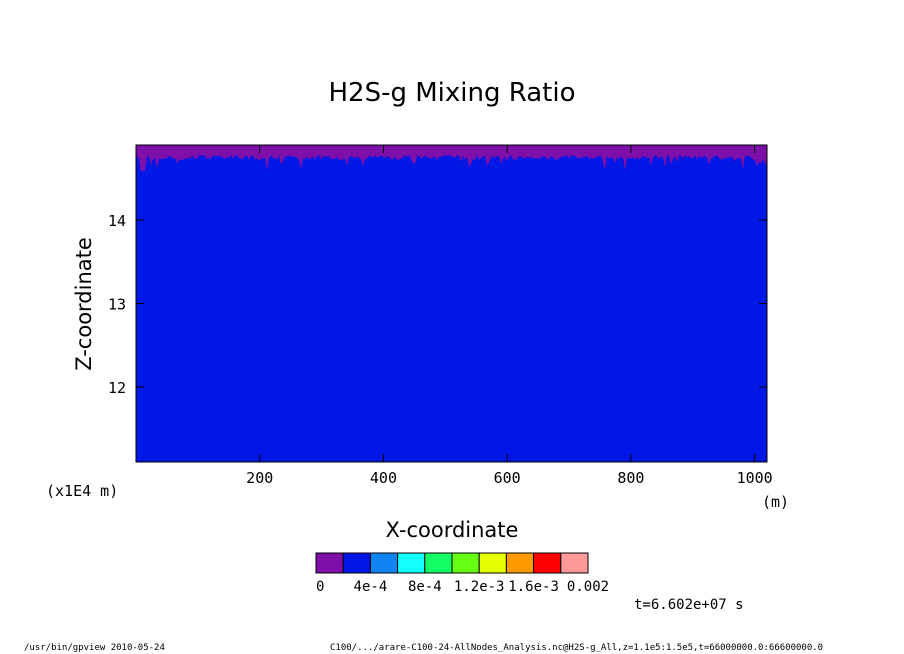 This screenshot has height=654, width=904. I want to click on x-tick-label: 1000, so click(755, 478).